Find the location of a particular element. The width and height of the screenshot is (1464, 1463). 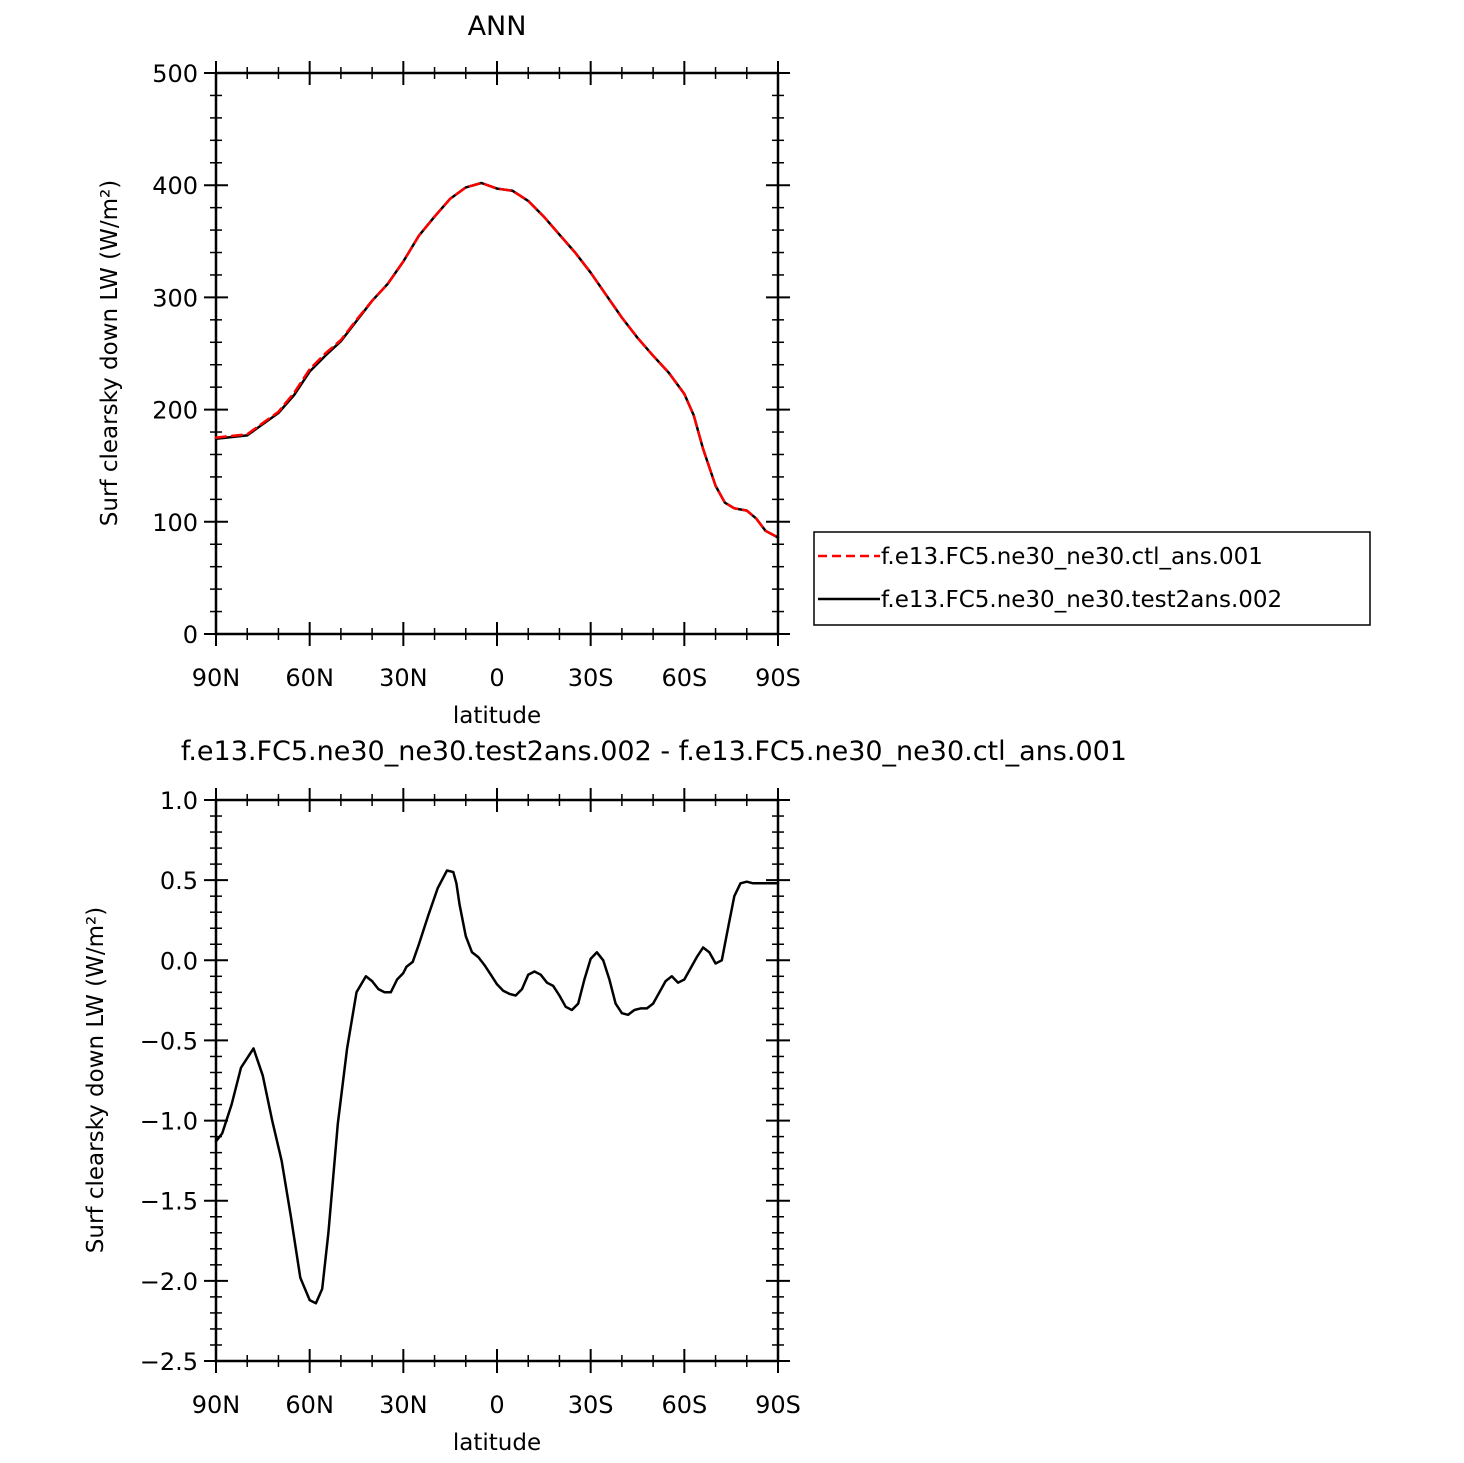

y-tick-label: −0.5 is located at coordinates (169, 1041).